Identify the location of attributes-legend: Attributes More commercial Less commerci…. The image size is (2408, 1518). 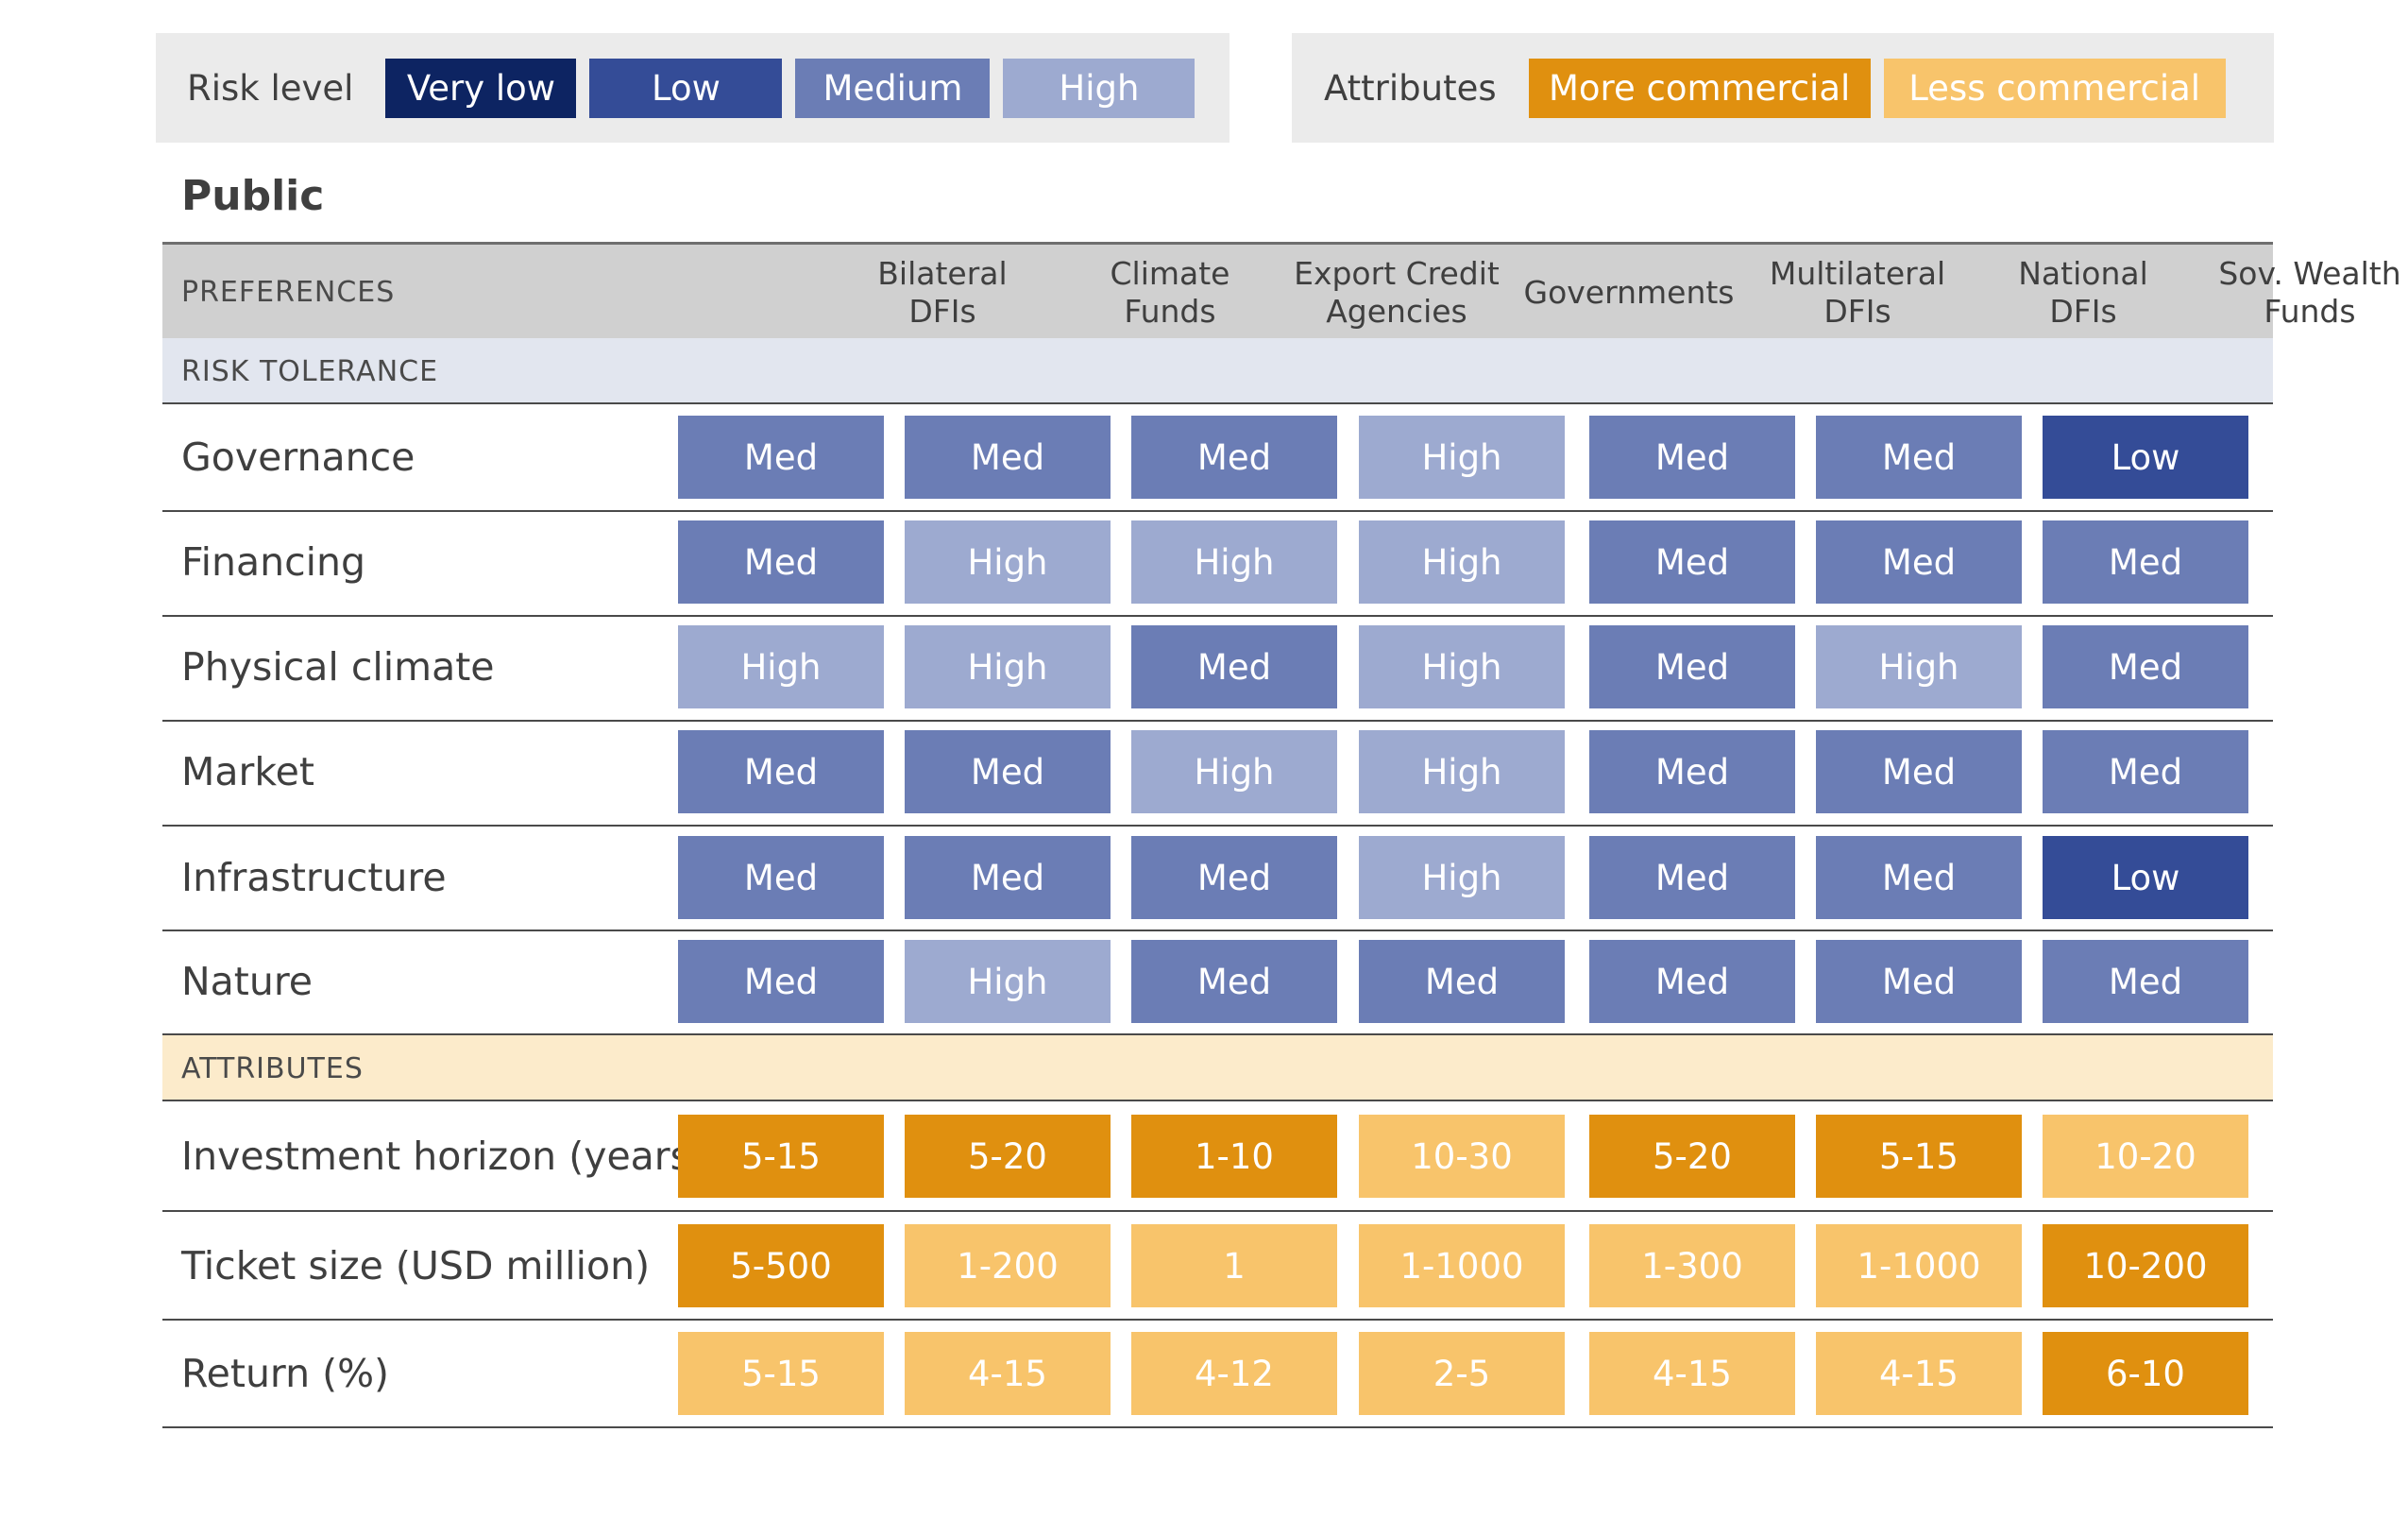
(1783, 88).